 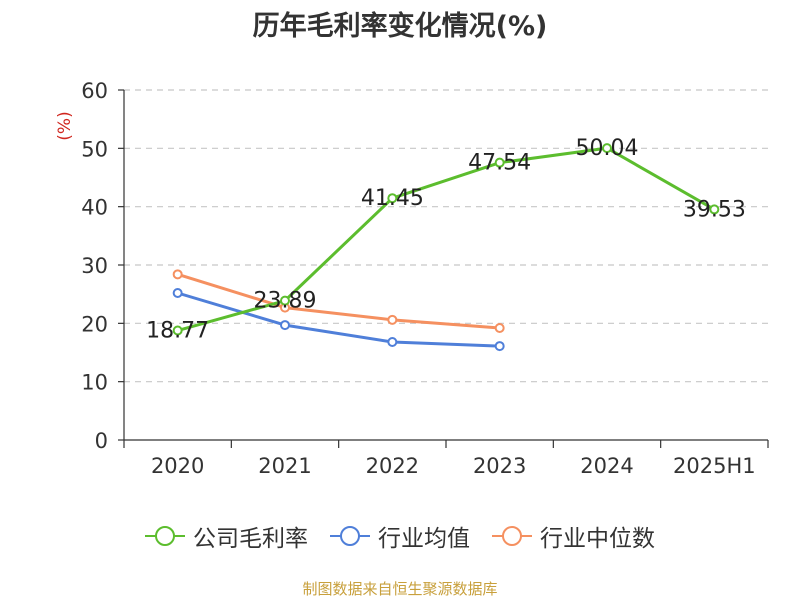 What do you see at coordinates (424, 539) in the screenshot?
I see `legend-label: 行业均值` at bounding box center [424, 539].